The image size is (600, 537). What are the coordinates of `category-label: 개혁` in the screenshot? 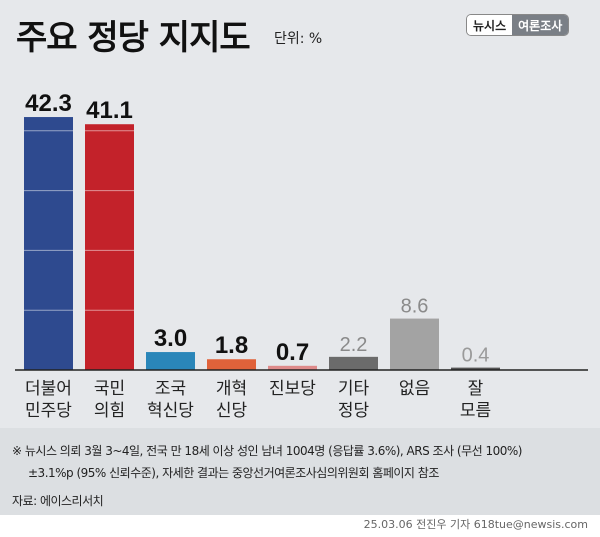 It's located at (231, 389).